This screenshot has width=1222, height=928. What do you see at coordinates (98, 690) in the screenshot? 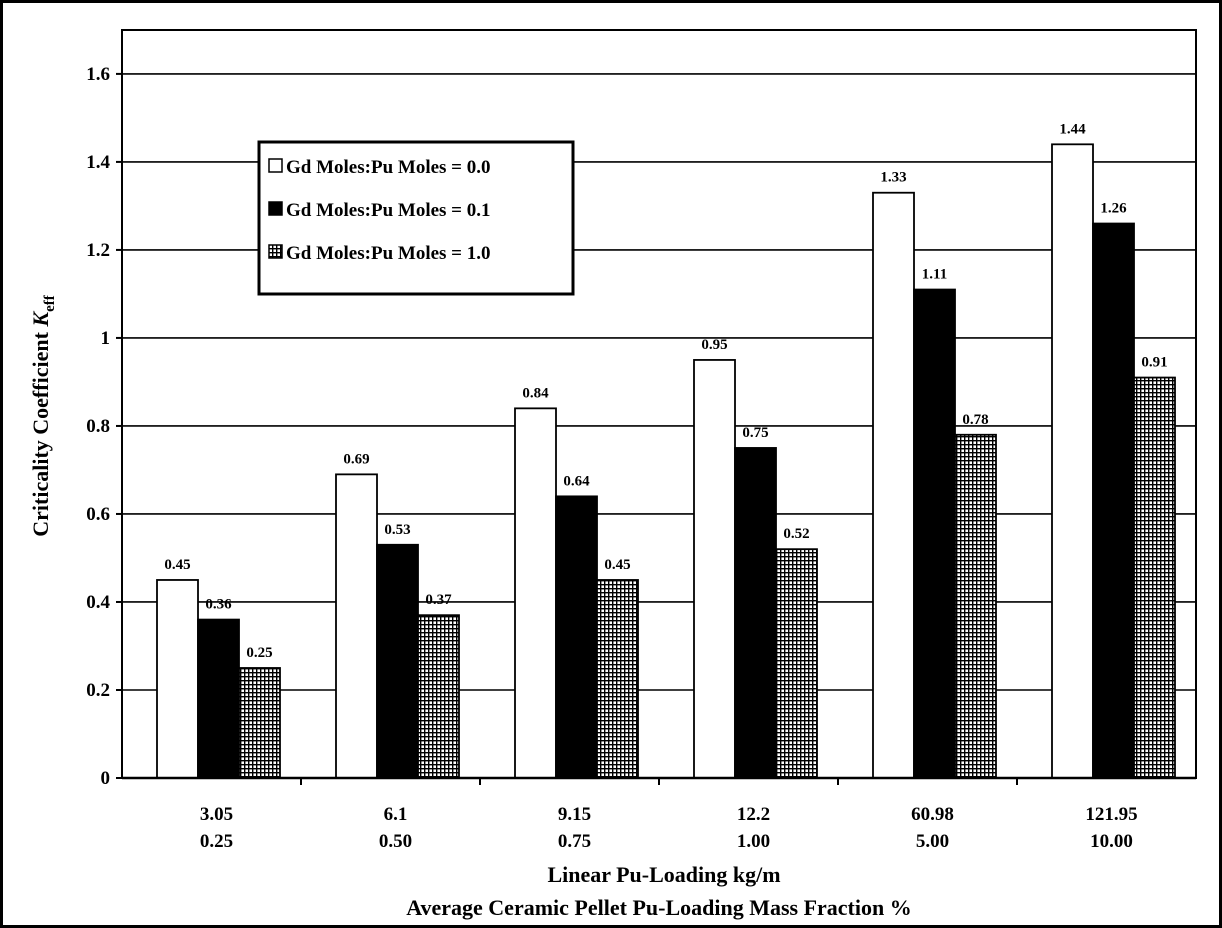
I see `y-tick-label: 0.2` at bounding box center [98, 690].